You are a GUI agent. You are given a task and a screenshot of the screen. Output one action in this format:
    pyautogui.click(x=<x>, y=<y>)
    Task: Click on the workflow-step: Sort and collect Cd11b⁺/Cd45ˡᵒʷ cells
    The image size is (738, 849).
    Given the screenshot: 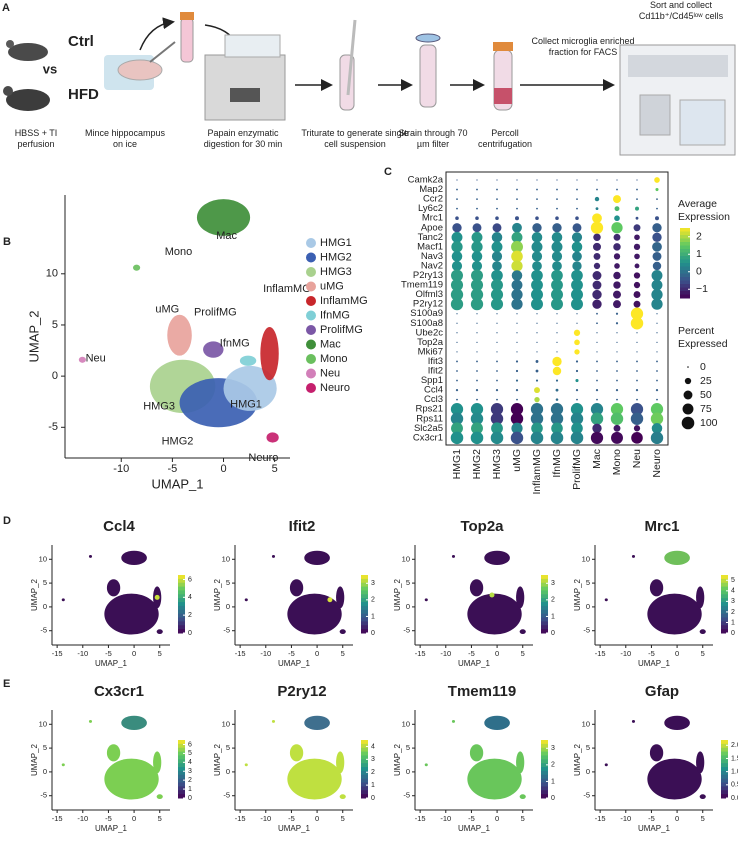 What is the action you would take?
    pyautogui.click(x=681, y=10)
    